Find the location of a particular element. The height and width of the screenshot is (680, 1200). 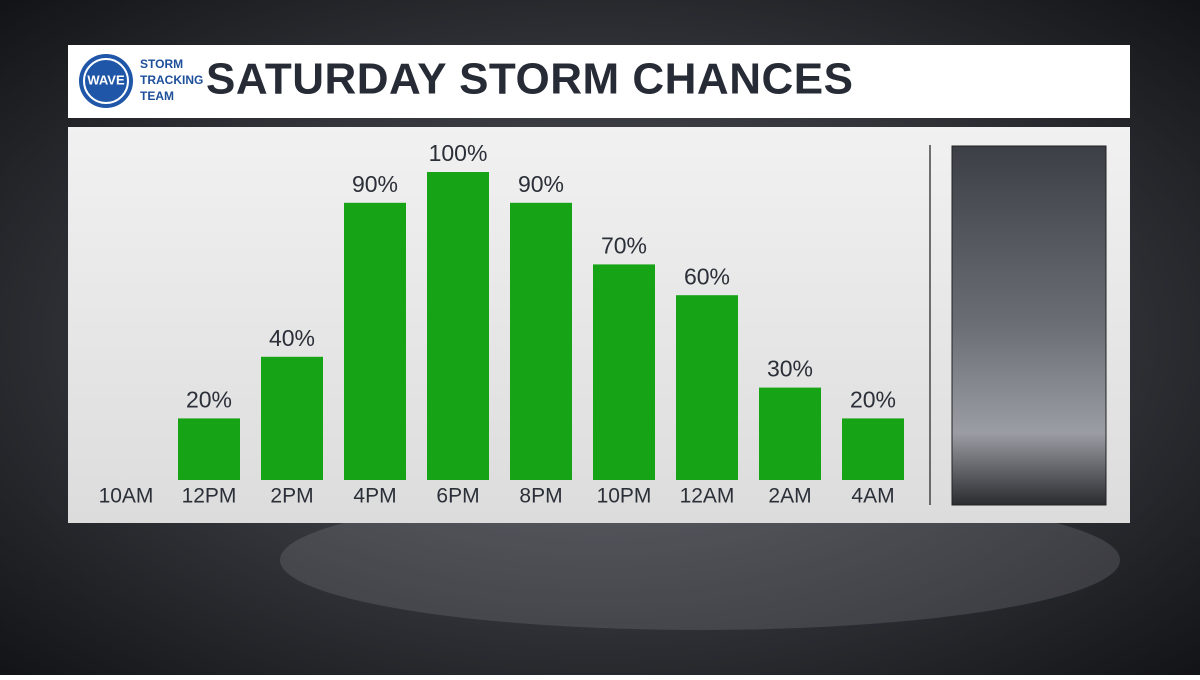

logo-line: STORM is located at coordinates (161, 64).